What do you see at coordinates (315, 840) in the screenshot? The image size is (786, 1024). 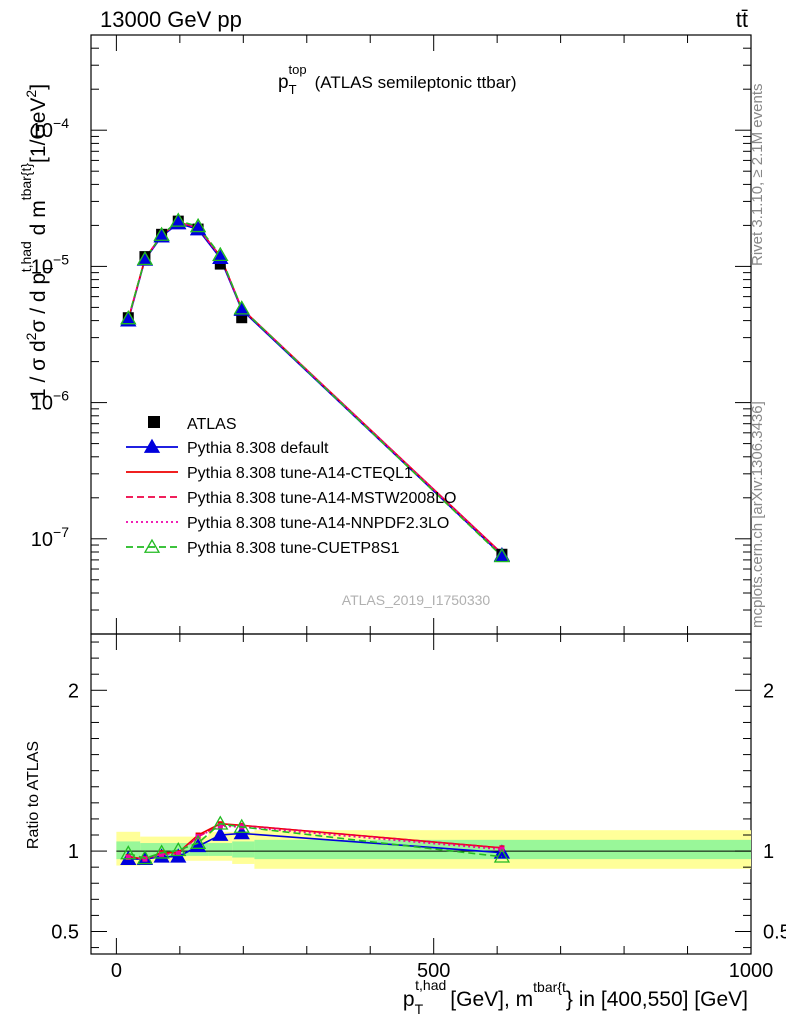 I see `ratio-series-group` at bounding box center [315, 840].